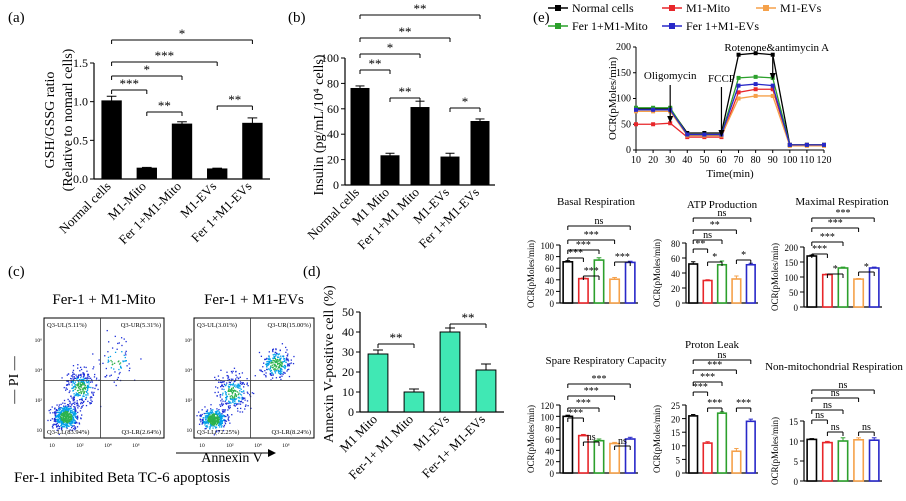 Image resolution: width=906 pixels, height=501 pixels. What do you see at coordinates (390, 47) in the screenshot?
I see `sig-label-b: *` at bounding box center [390, 47].